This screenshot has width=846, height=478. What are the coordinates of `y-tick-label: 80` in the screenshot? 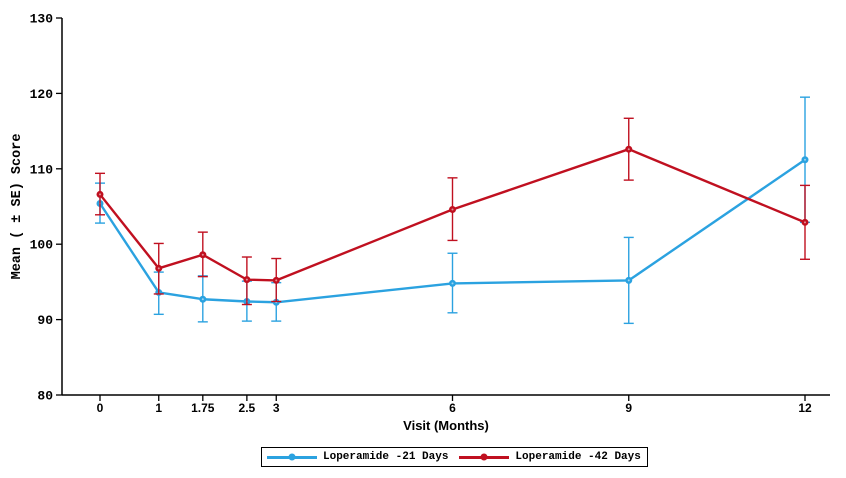 It's located at (45, 396).